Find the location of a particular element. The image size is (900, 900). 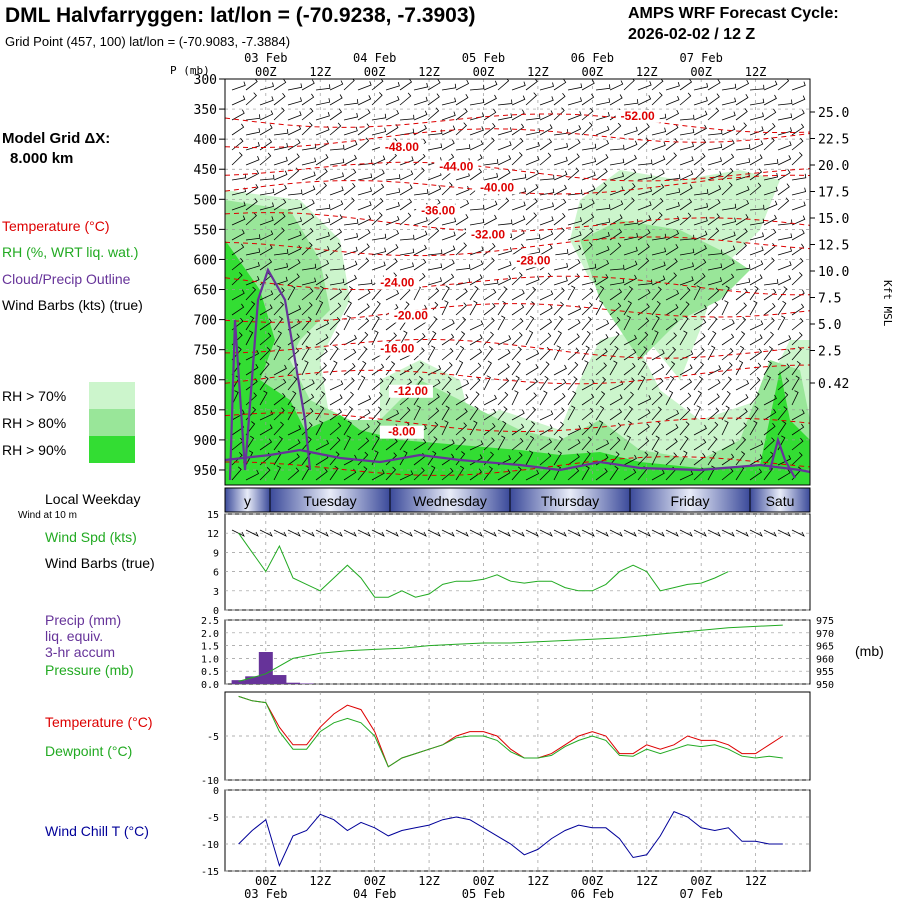

cycle-label: AMPS WRF Forecast Cycle: is located at coordinates (733, 13).